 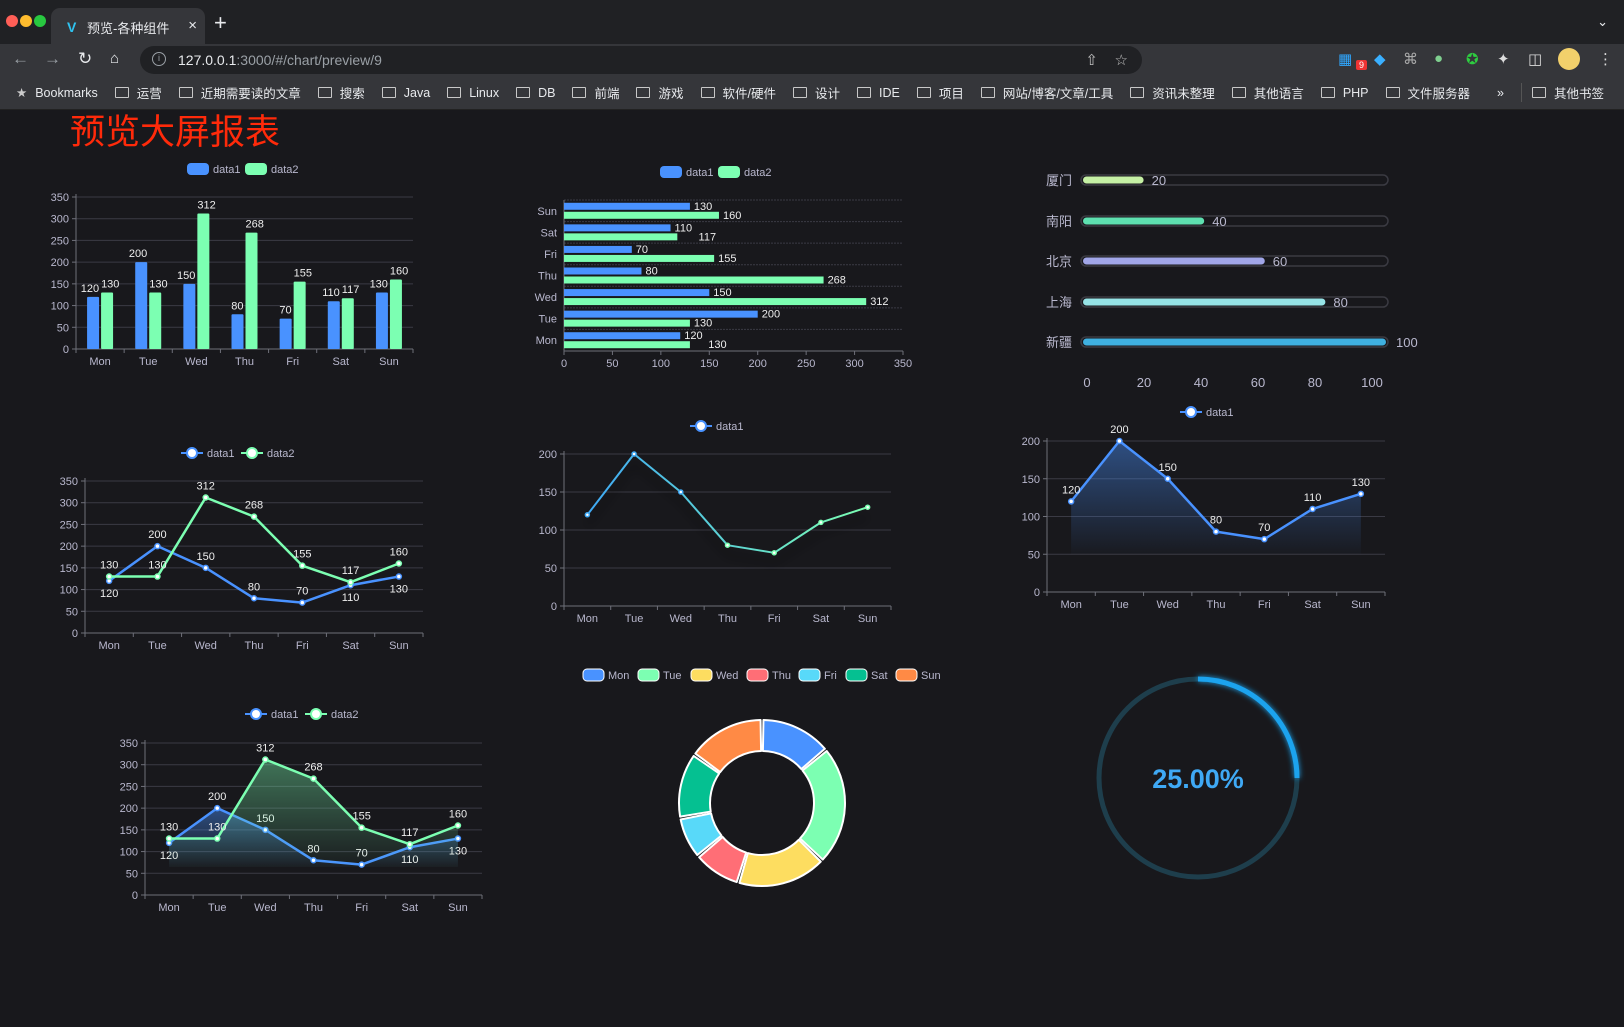 What do you see at coordinates (135, 896) in the screenshot?
I see `y-tick-label: 0` at bounding box center [135, 896].